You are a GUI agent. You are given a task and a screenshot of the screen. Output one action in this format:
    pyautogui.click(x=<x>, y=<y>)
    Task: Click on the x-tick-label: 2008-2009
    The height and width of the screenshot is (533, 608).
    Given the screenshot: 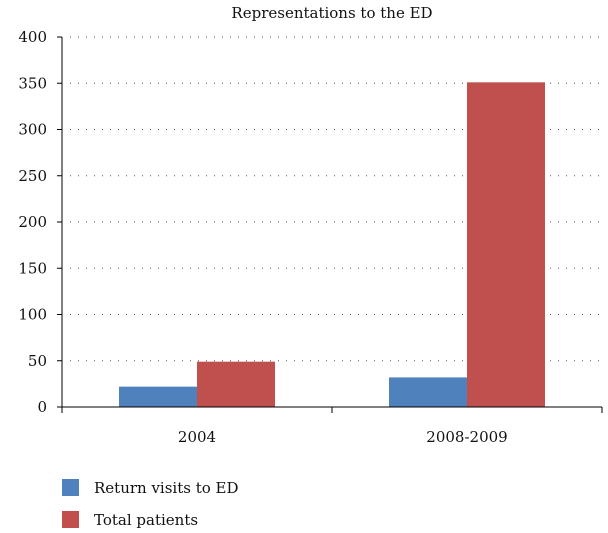 What is the action you would take?
    pyautogui.click(x=466, y=437)
    